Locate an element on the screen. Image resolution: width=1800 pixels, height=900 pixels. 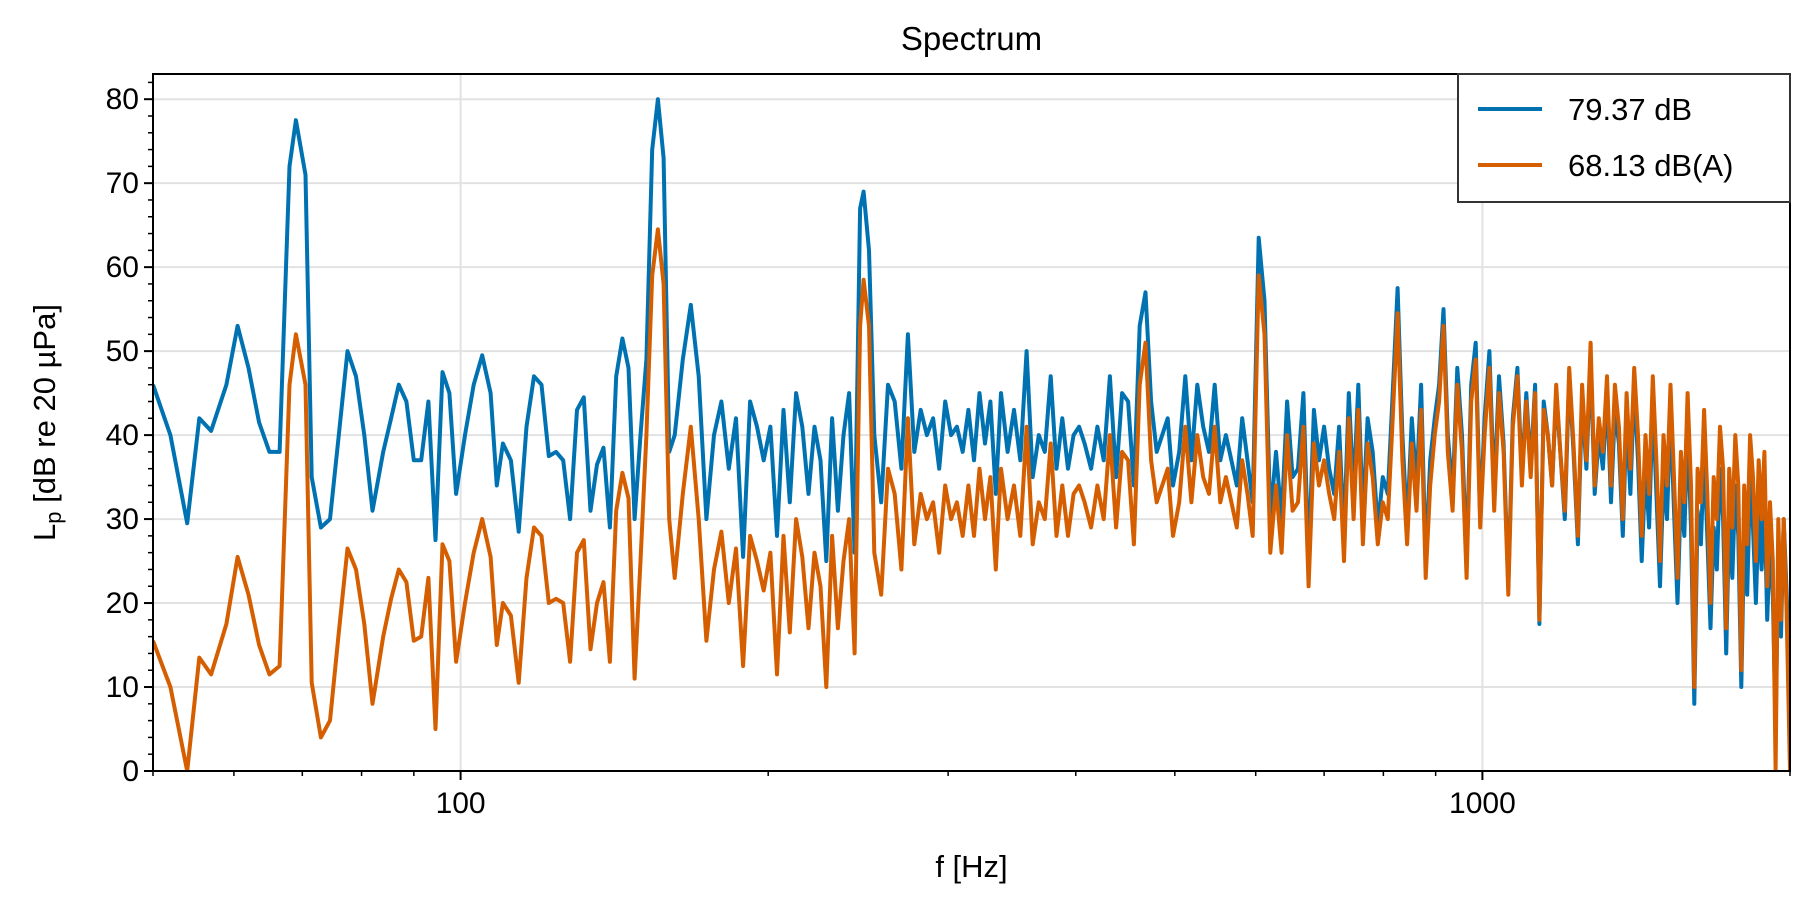
chart-title: Spectrum is located at coordinates (971, 38).